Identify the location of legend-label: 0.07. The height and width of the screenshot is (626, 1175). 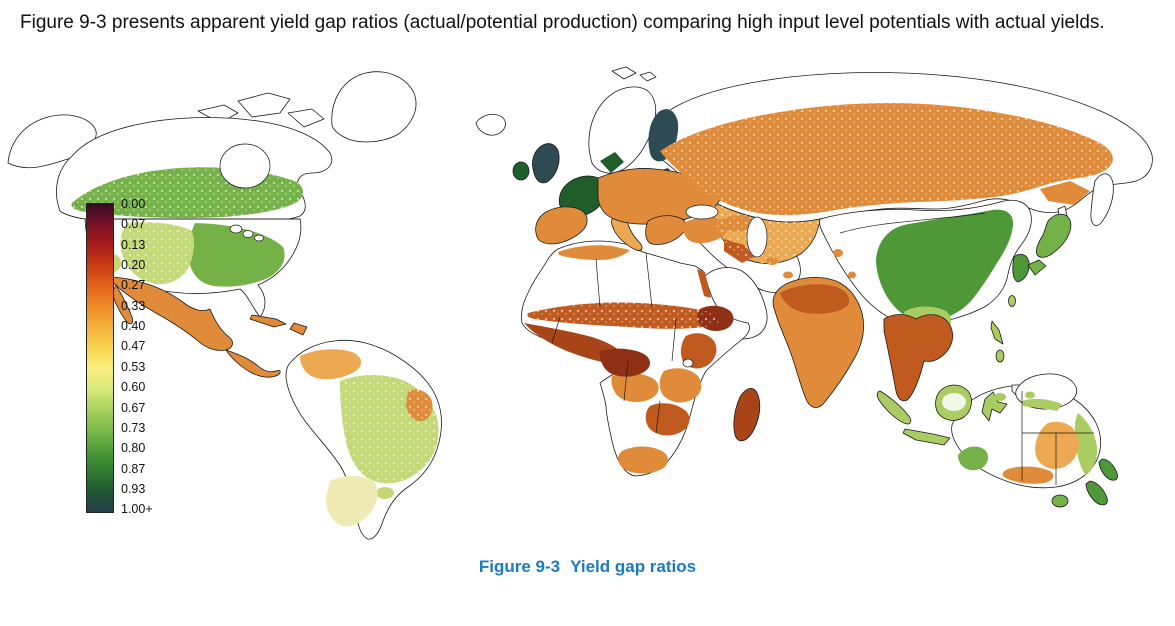
(133, 224).